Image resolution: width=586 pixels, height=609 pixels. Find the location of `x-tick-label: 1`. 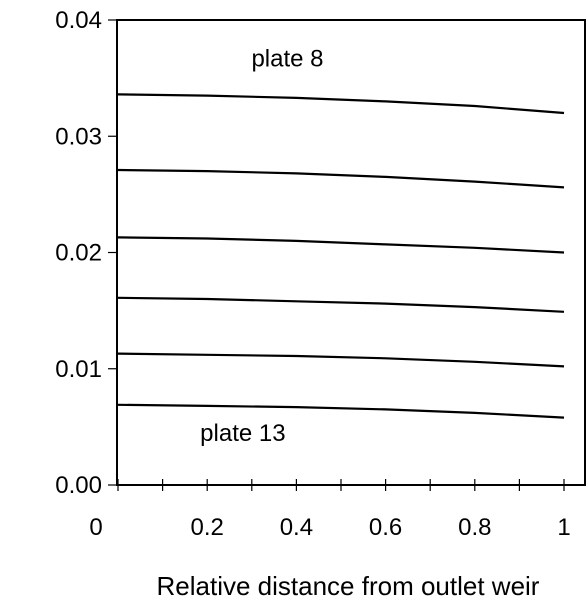

x-tick-label: 1 is located at coordinates (563, 527).